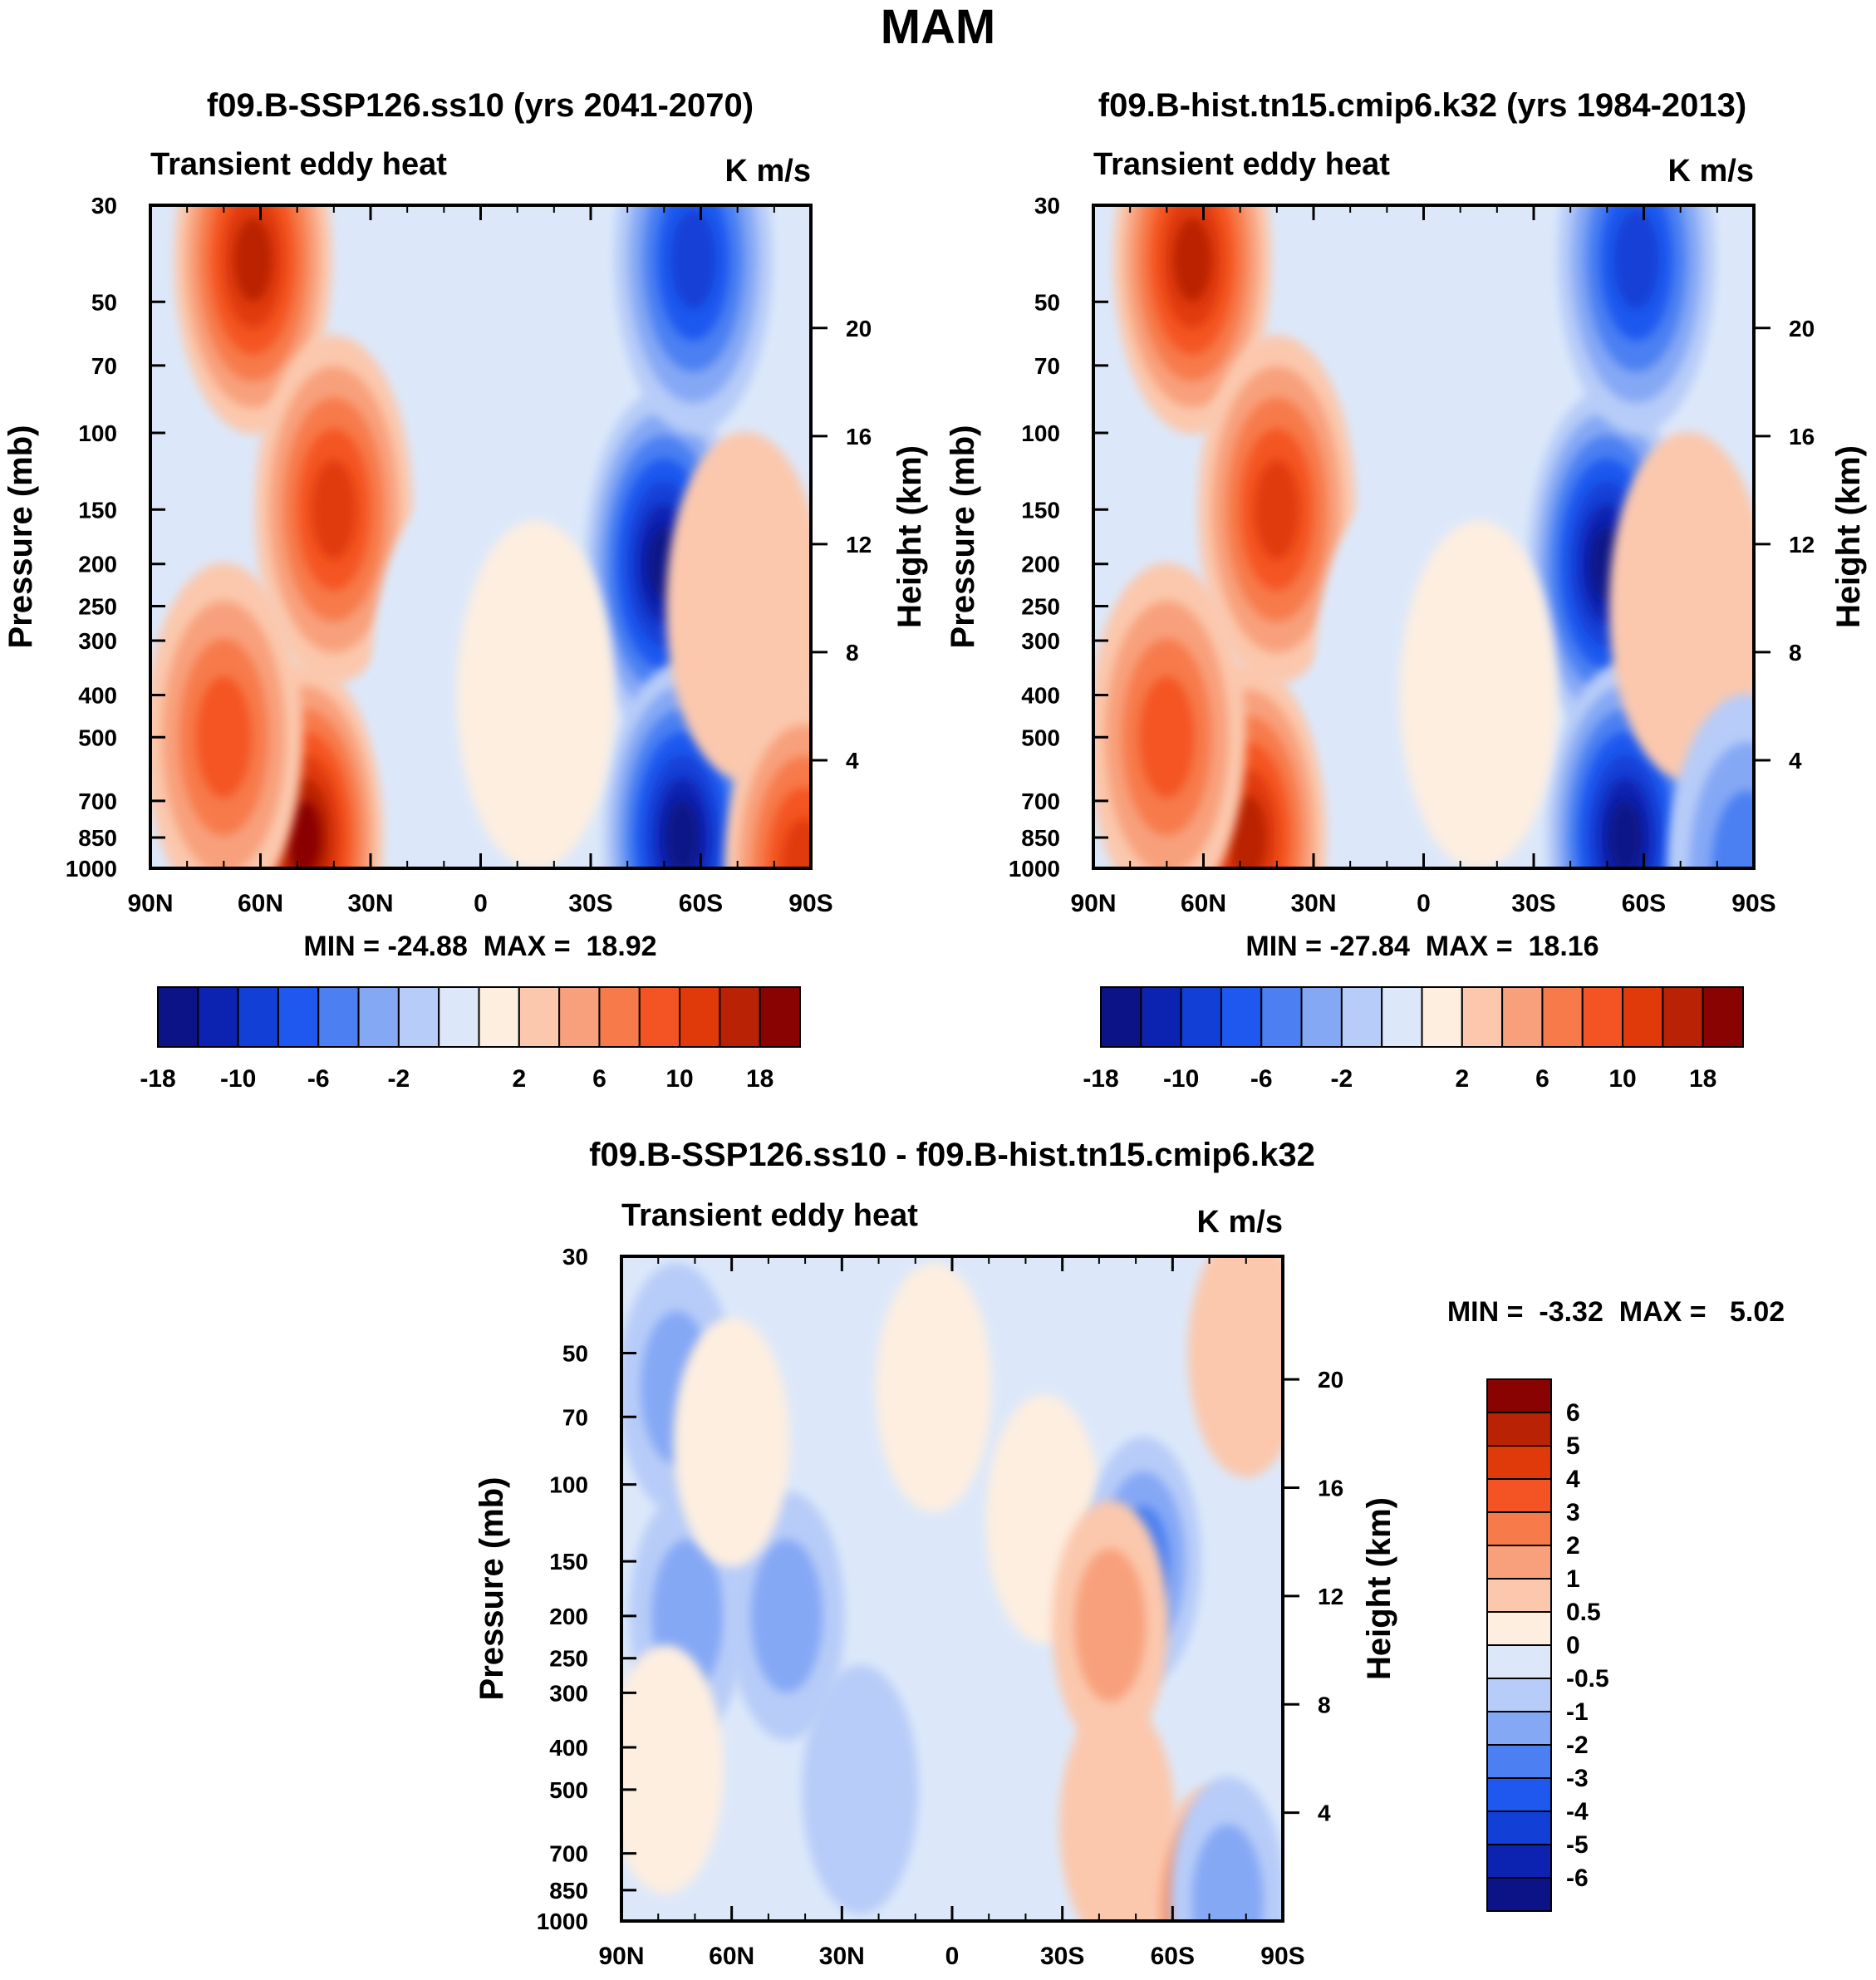  I want to click on colorbar: -18 -10 -6 -2 2 6 10 18, so click(1413, 1039).